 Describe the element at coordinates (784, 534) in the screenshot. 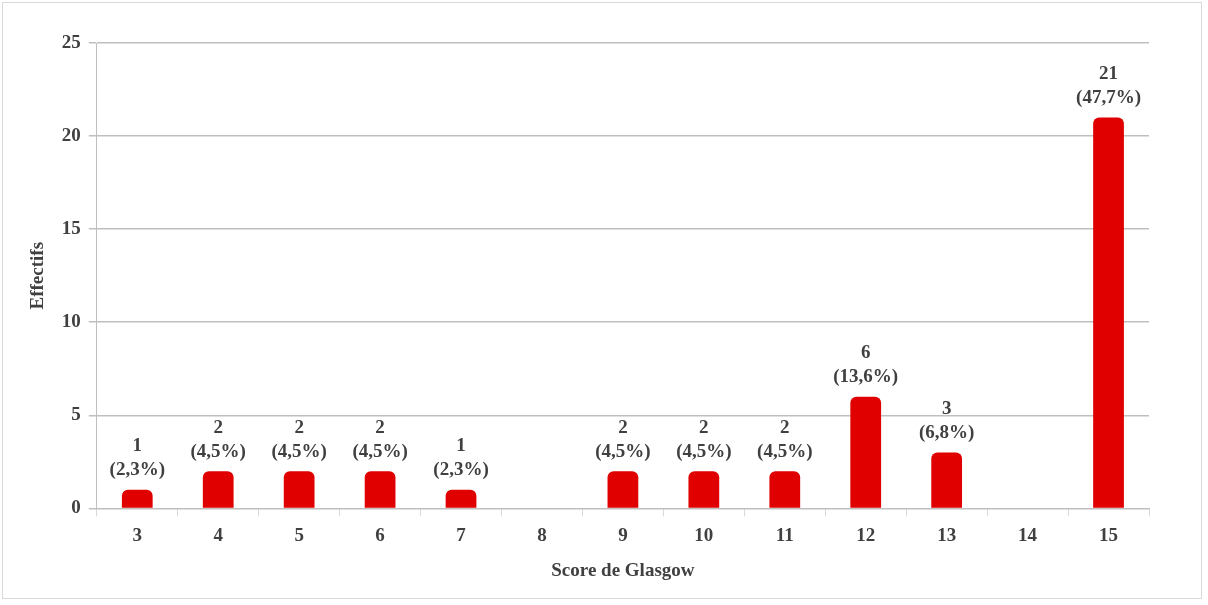

I see `x-tick-label: 11` at that location.